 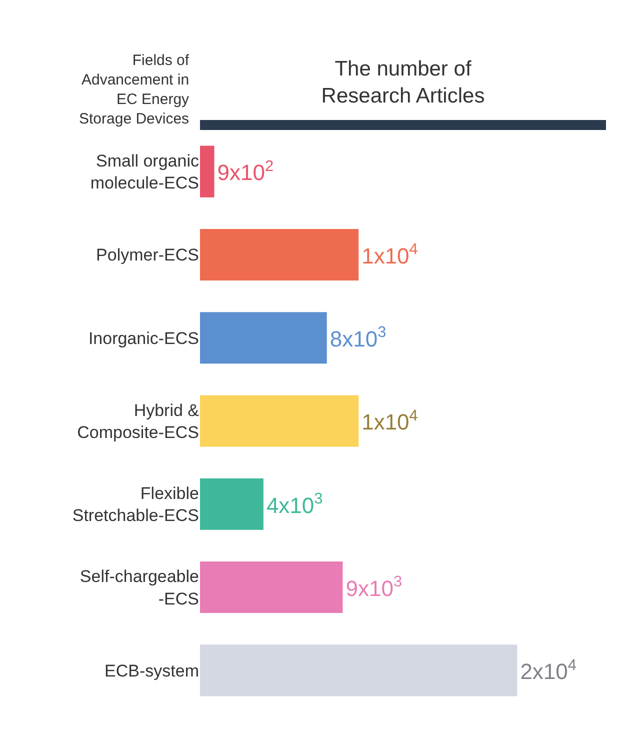 What do you see at coordinates (134, 90) in the screenshot?
I see `y-axis-title: Fields of Advancement in EC Energy Storage Devices` at bounding box center [134, 90].